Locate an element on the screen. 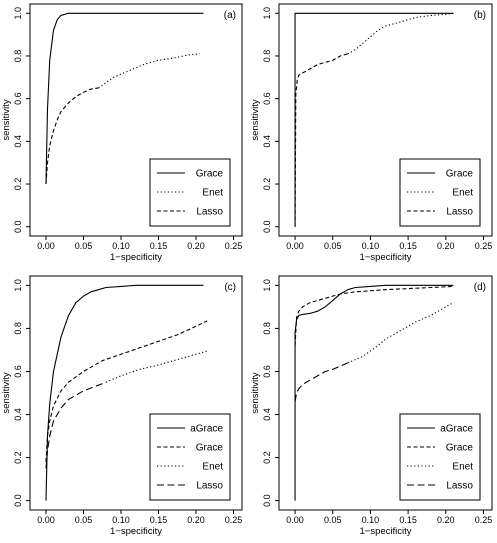 The width and height of the screenshot is (497, 543). series-line-agrace is located at coordinates (124, 392).